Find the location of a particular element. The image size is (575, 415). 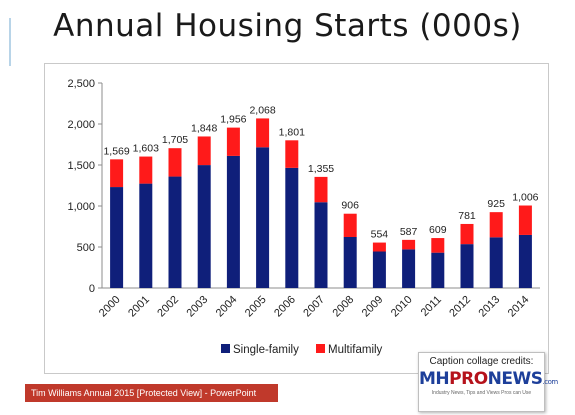

bar-single-family-2006 is located at coordinates (292, 227).